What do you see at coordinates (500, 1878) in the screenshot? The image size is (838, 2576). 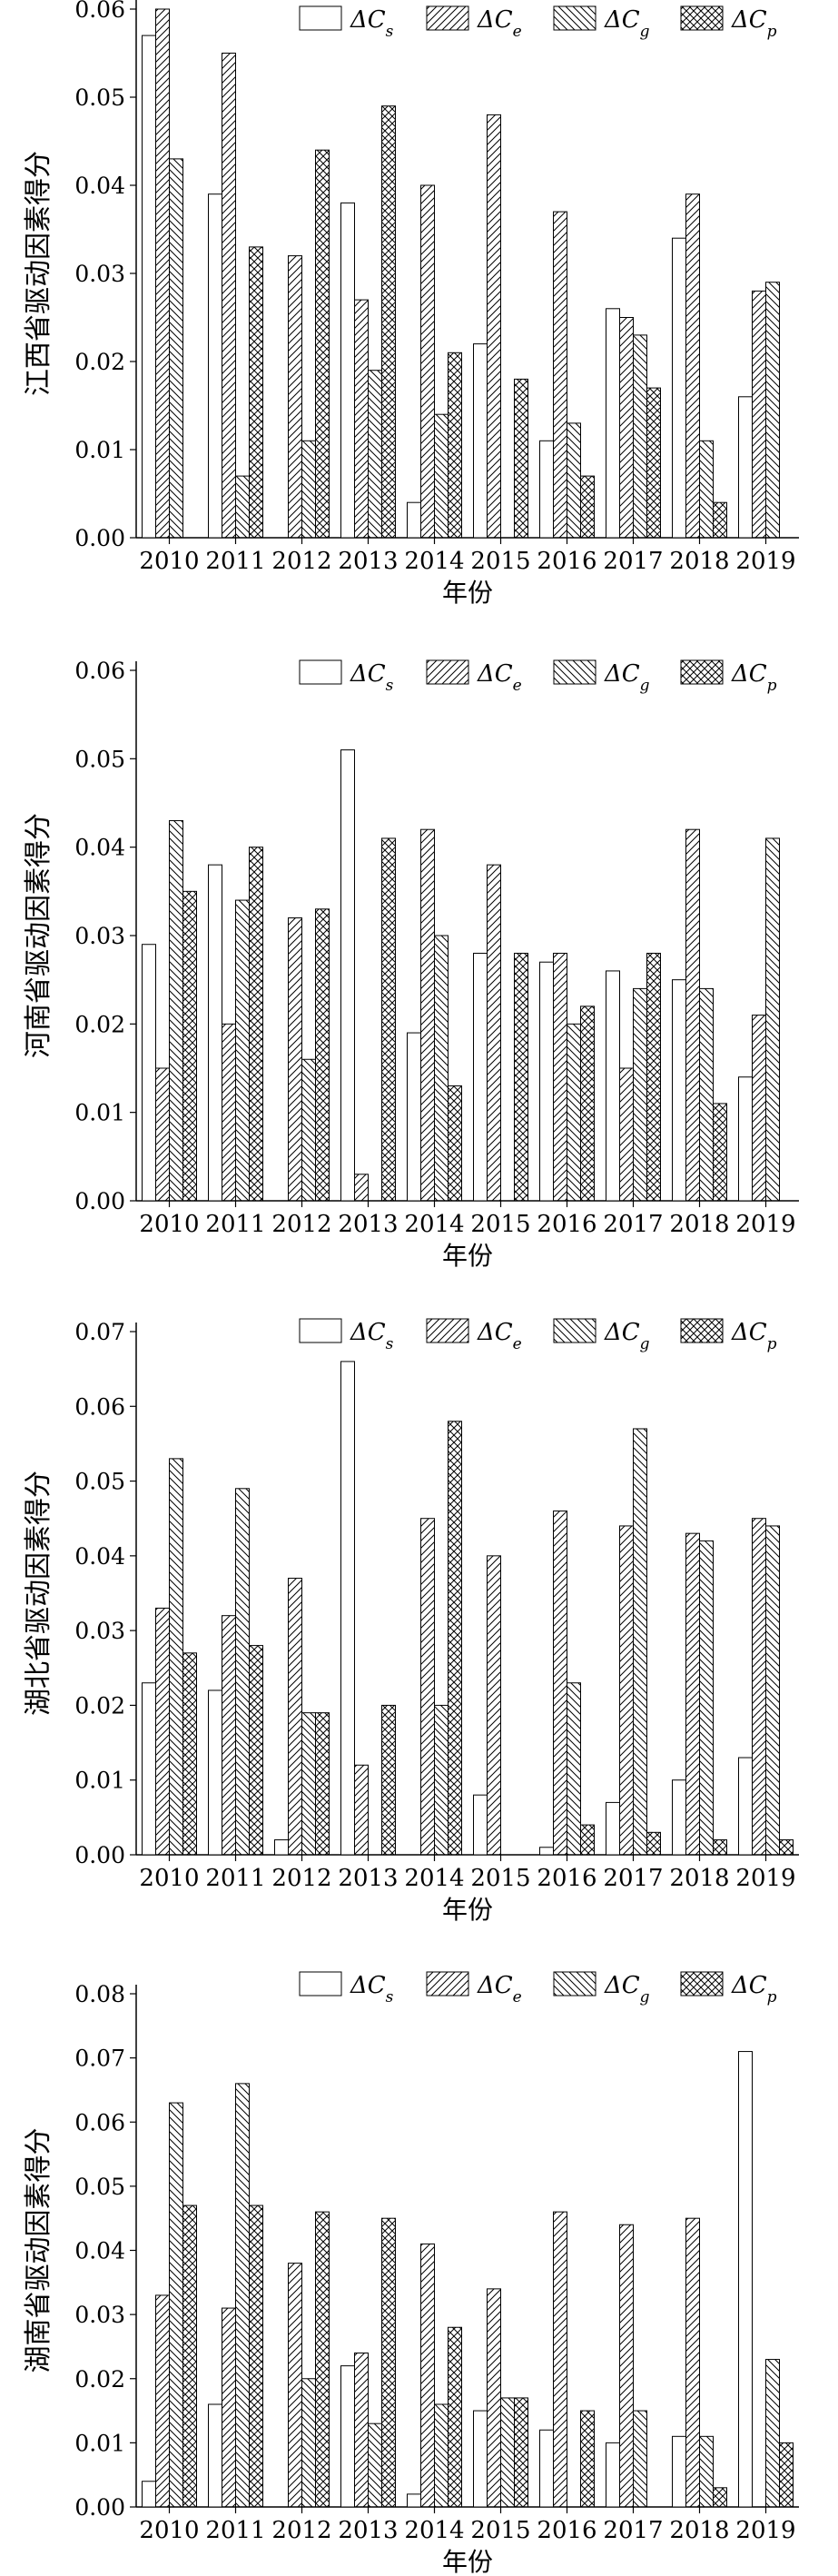 I see `x-tick-label: 2015` at bounding box center [500, 1878].